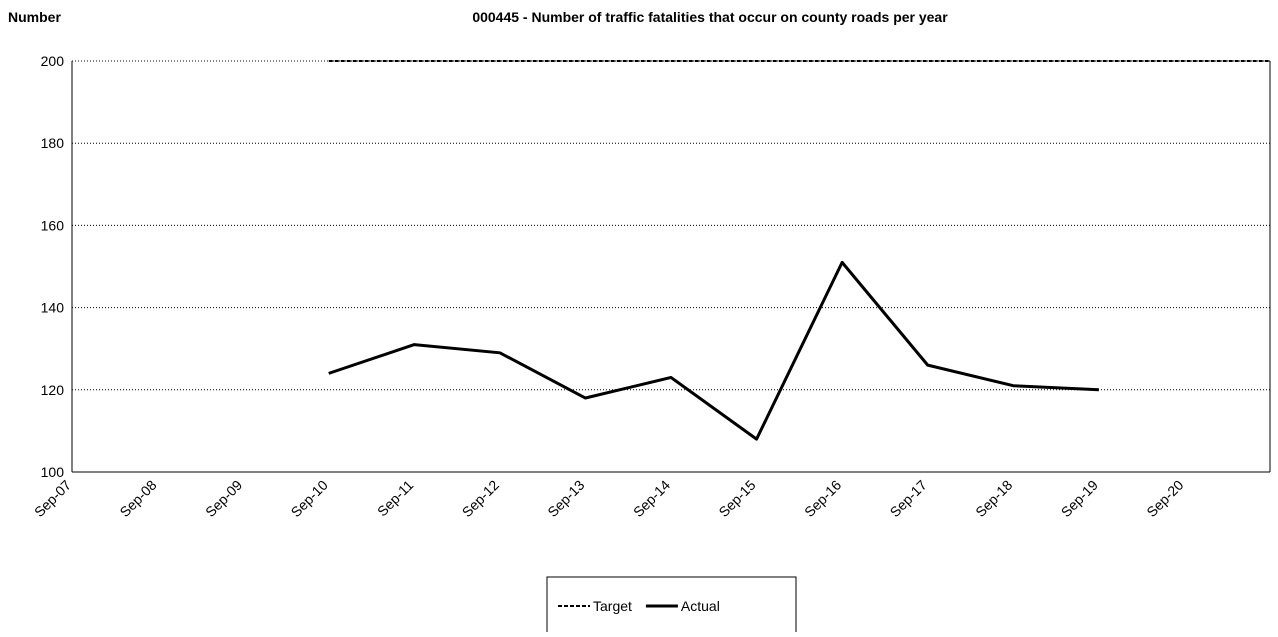 The width and height of the screenshot is (1278, 637). What do you see at coordinates (395, 498) in the screenshot?
I see `x-tick-label: Sep-11` at bounding box center [395, 498].